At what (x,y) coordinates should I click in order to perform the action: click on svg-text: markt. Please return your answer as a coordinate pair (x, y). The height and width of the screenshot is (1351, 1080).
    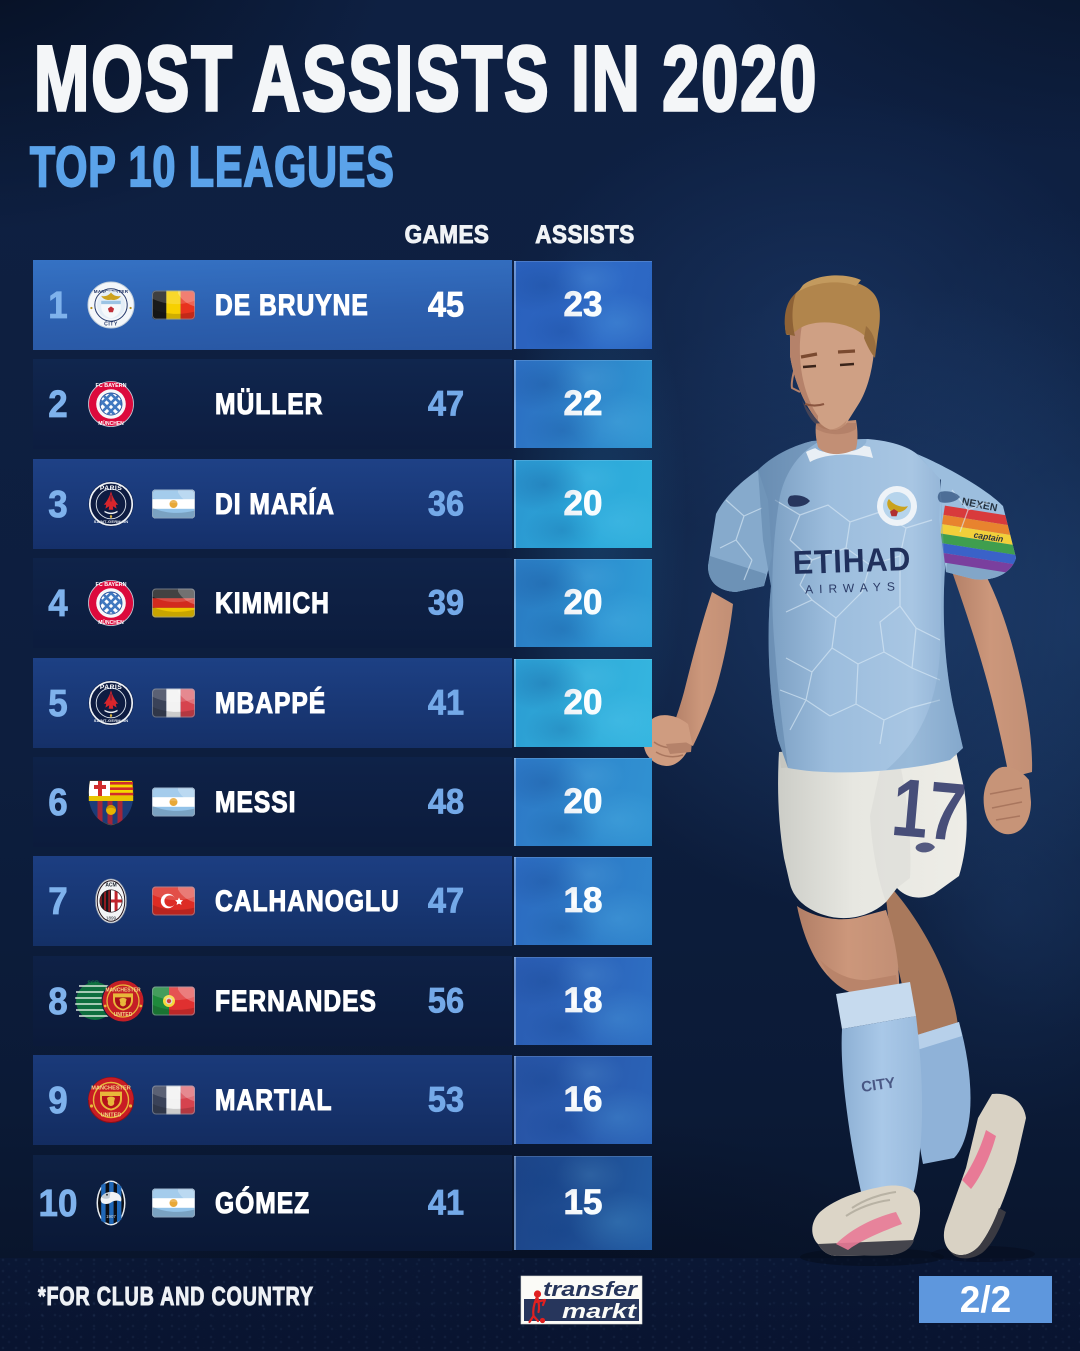
    Looking at the image, I should click on (600, 1312).